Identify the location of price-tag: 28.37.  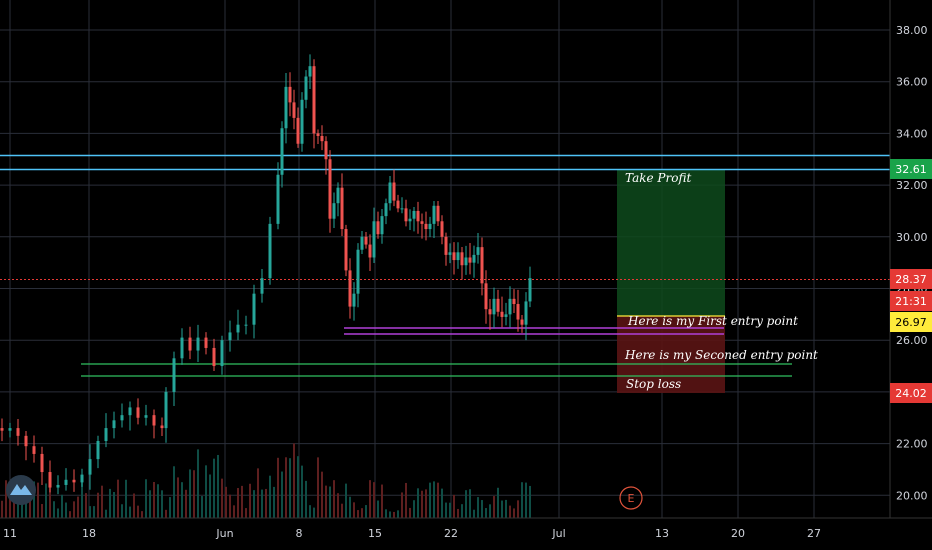
(911, 279).